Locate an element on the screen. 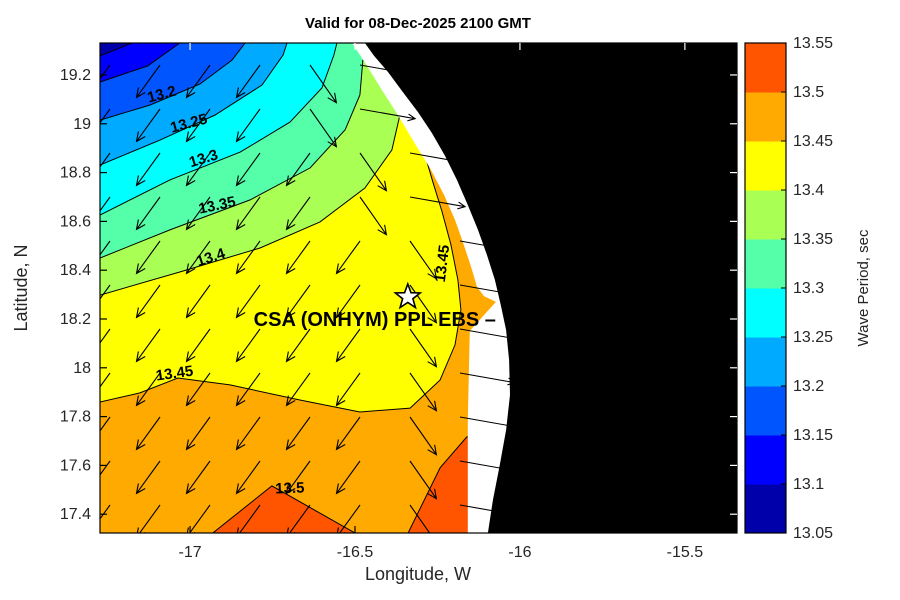 Image resolution: width=900 pixels, height=600 pixels. contour-line-13.1 is located at coordinates (116, 50).